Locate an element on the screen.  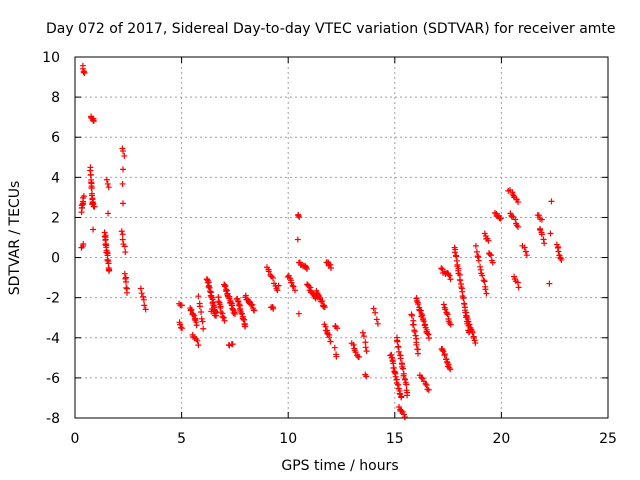
x-tick-label: 10 is located at coordinates (288, 439).